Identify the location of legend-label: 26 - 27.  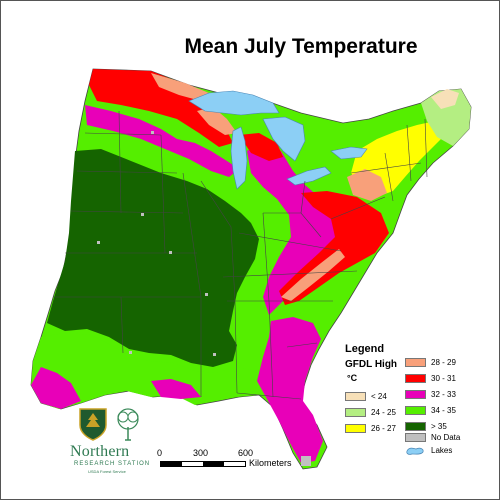
(383, 428).